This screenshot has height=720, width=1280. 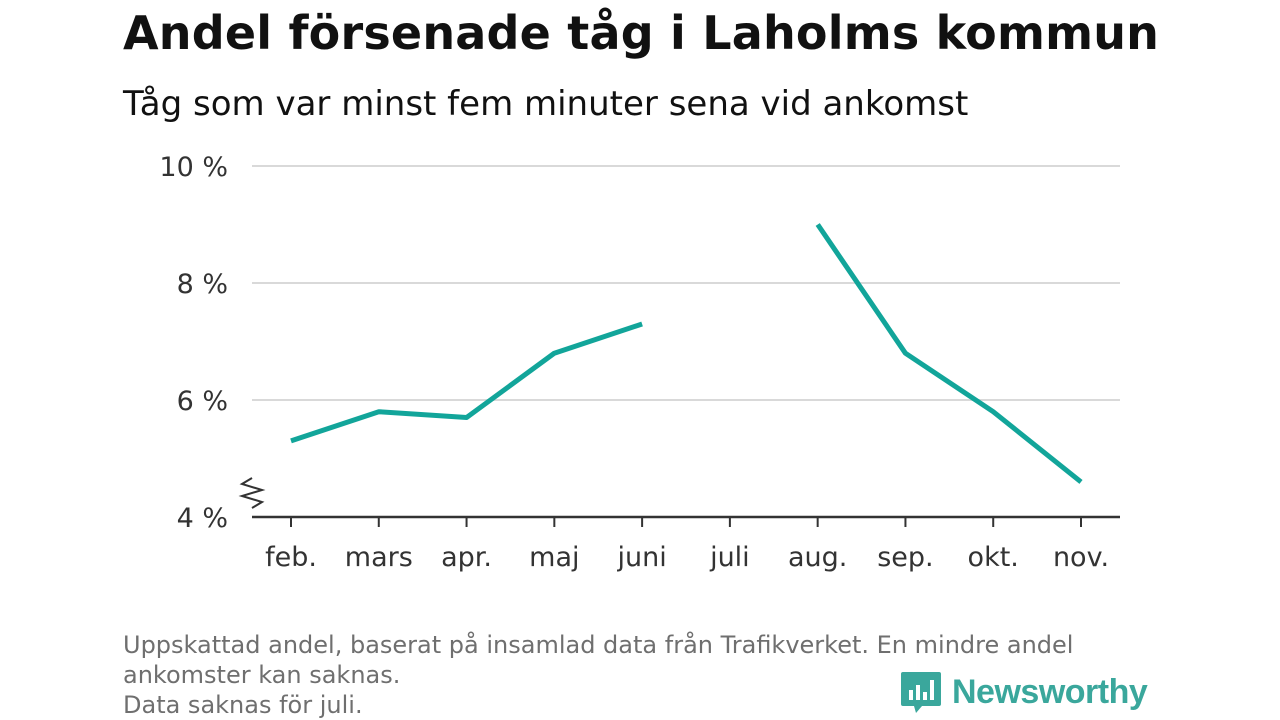 What do you see at coordinates (554, 557) in the screenshot?
I see `x-tick-label: maj` at bounding box center [554, 557].